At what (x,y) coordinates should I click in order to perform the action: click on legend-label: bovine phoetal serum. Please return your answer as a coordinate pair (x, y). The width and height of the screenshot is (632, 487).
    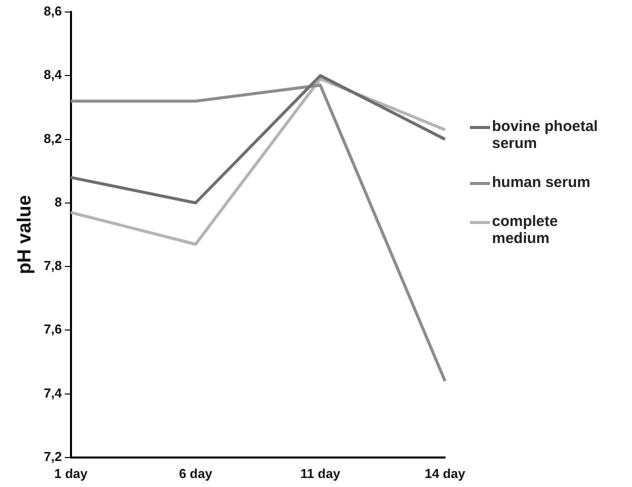
    Looking at the image, I should click on (545, 135).